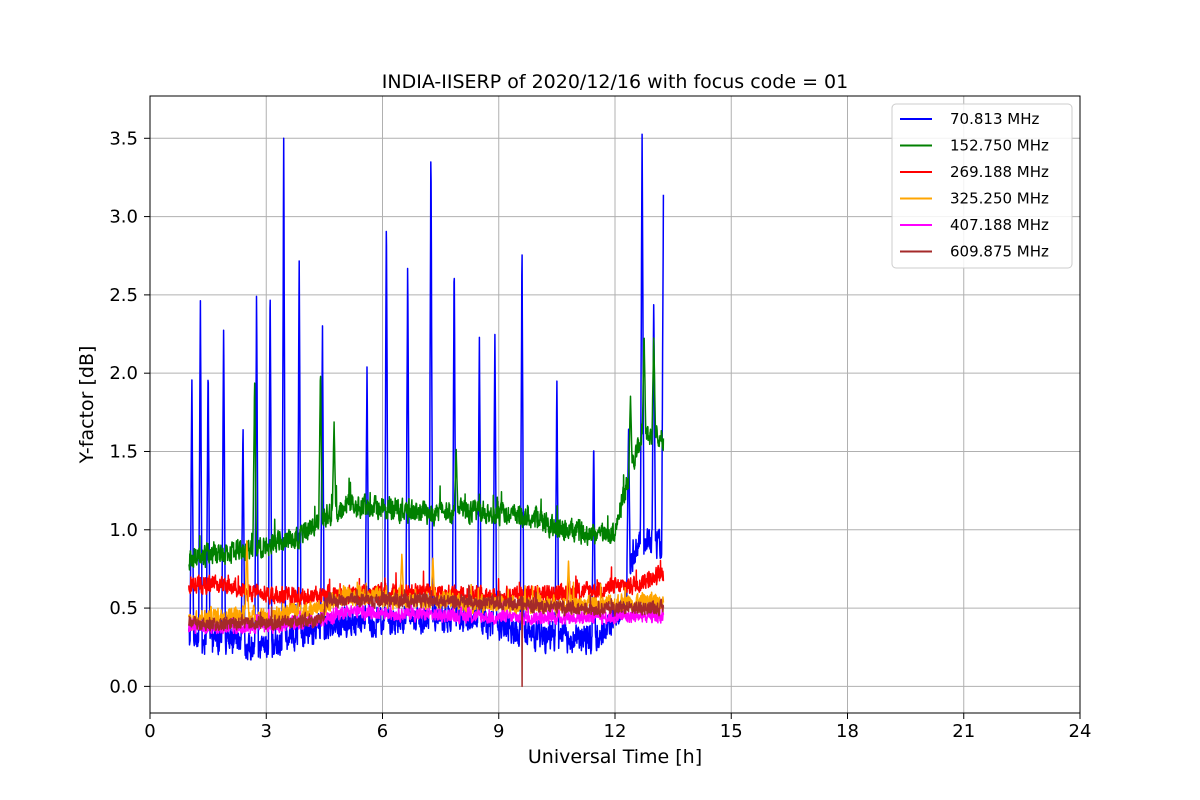  I want to click on legend-label: 70.813 MHz, so click(994, 119).